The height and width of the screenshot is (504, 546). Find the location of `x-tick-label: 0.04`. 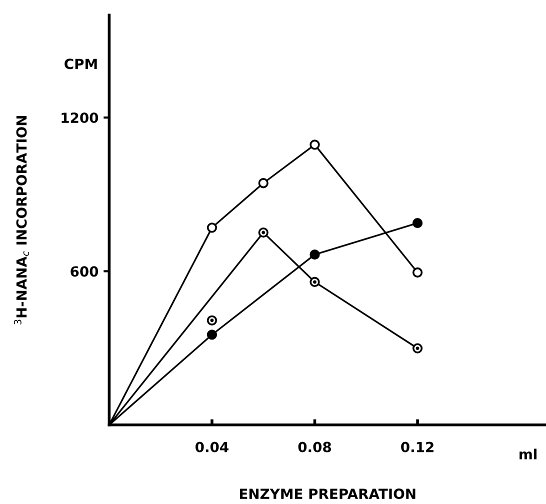

x-tick-label: 0.04 is located at coordinates (212, 447).